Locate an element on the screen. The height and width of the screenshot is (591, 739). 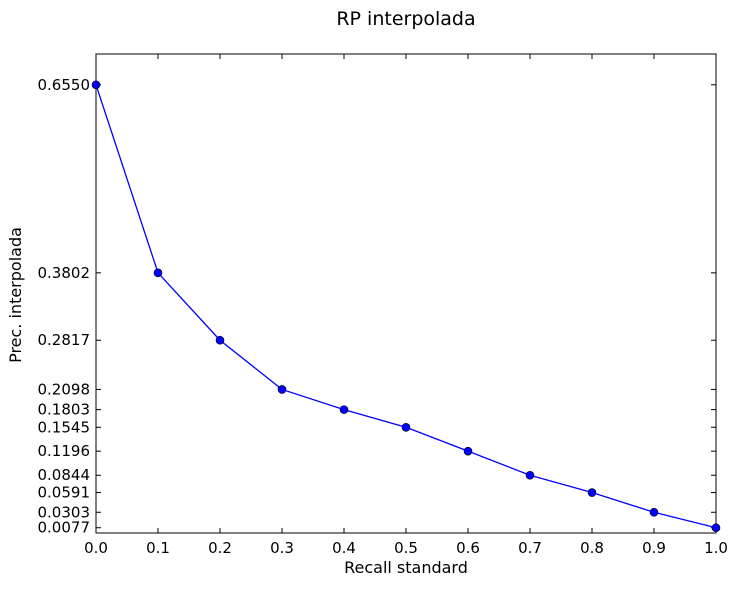
y-tick-label: 0.0303 is located at coordinates (64, 512).